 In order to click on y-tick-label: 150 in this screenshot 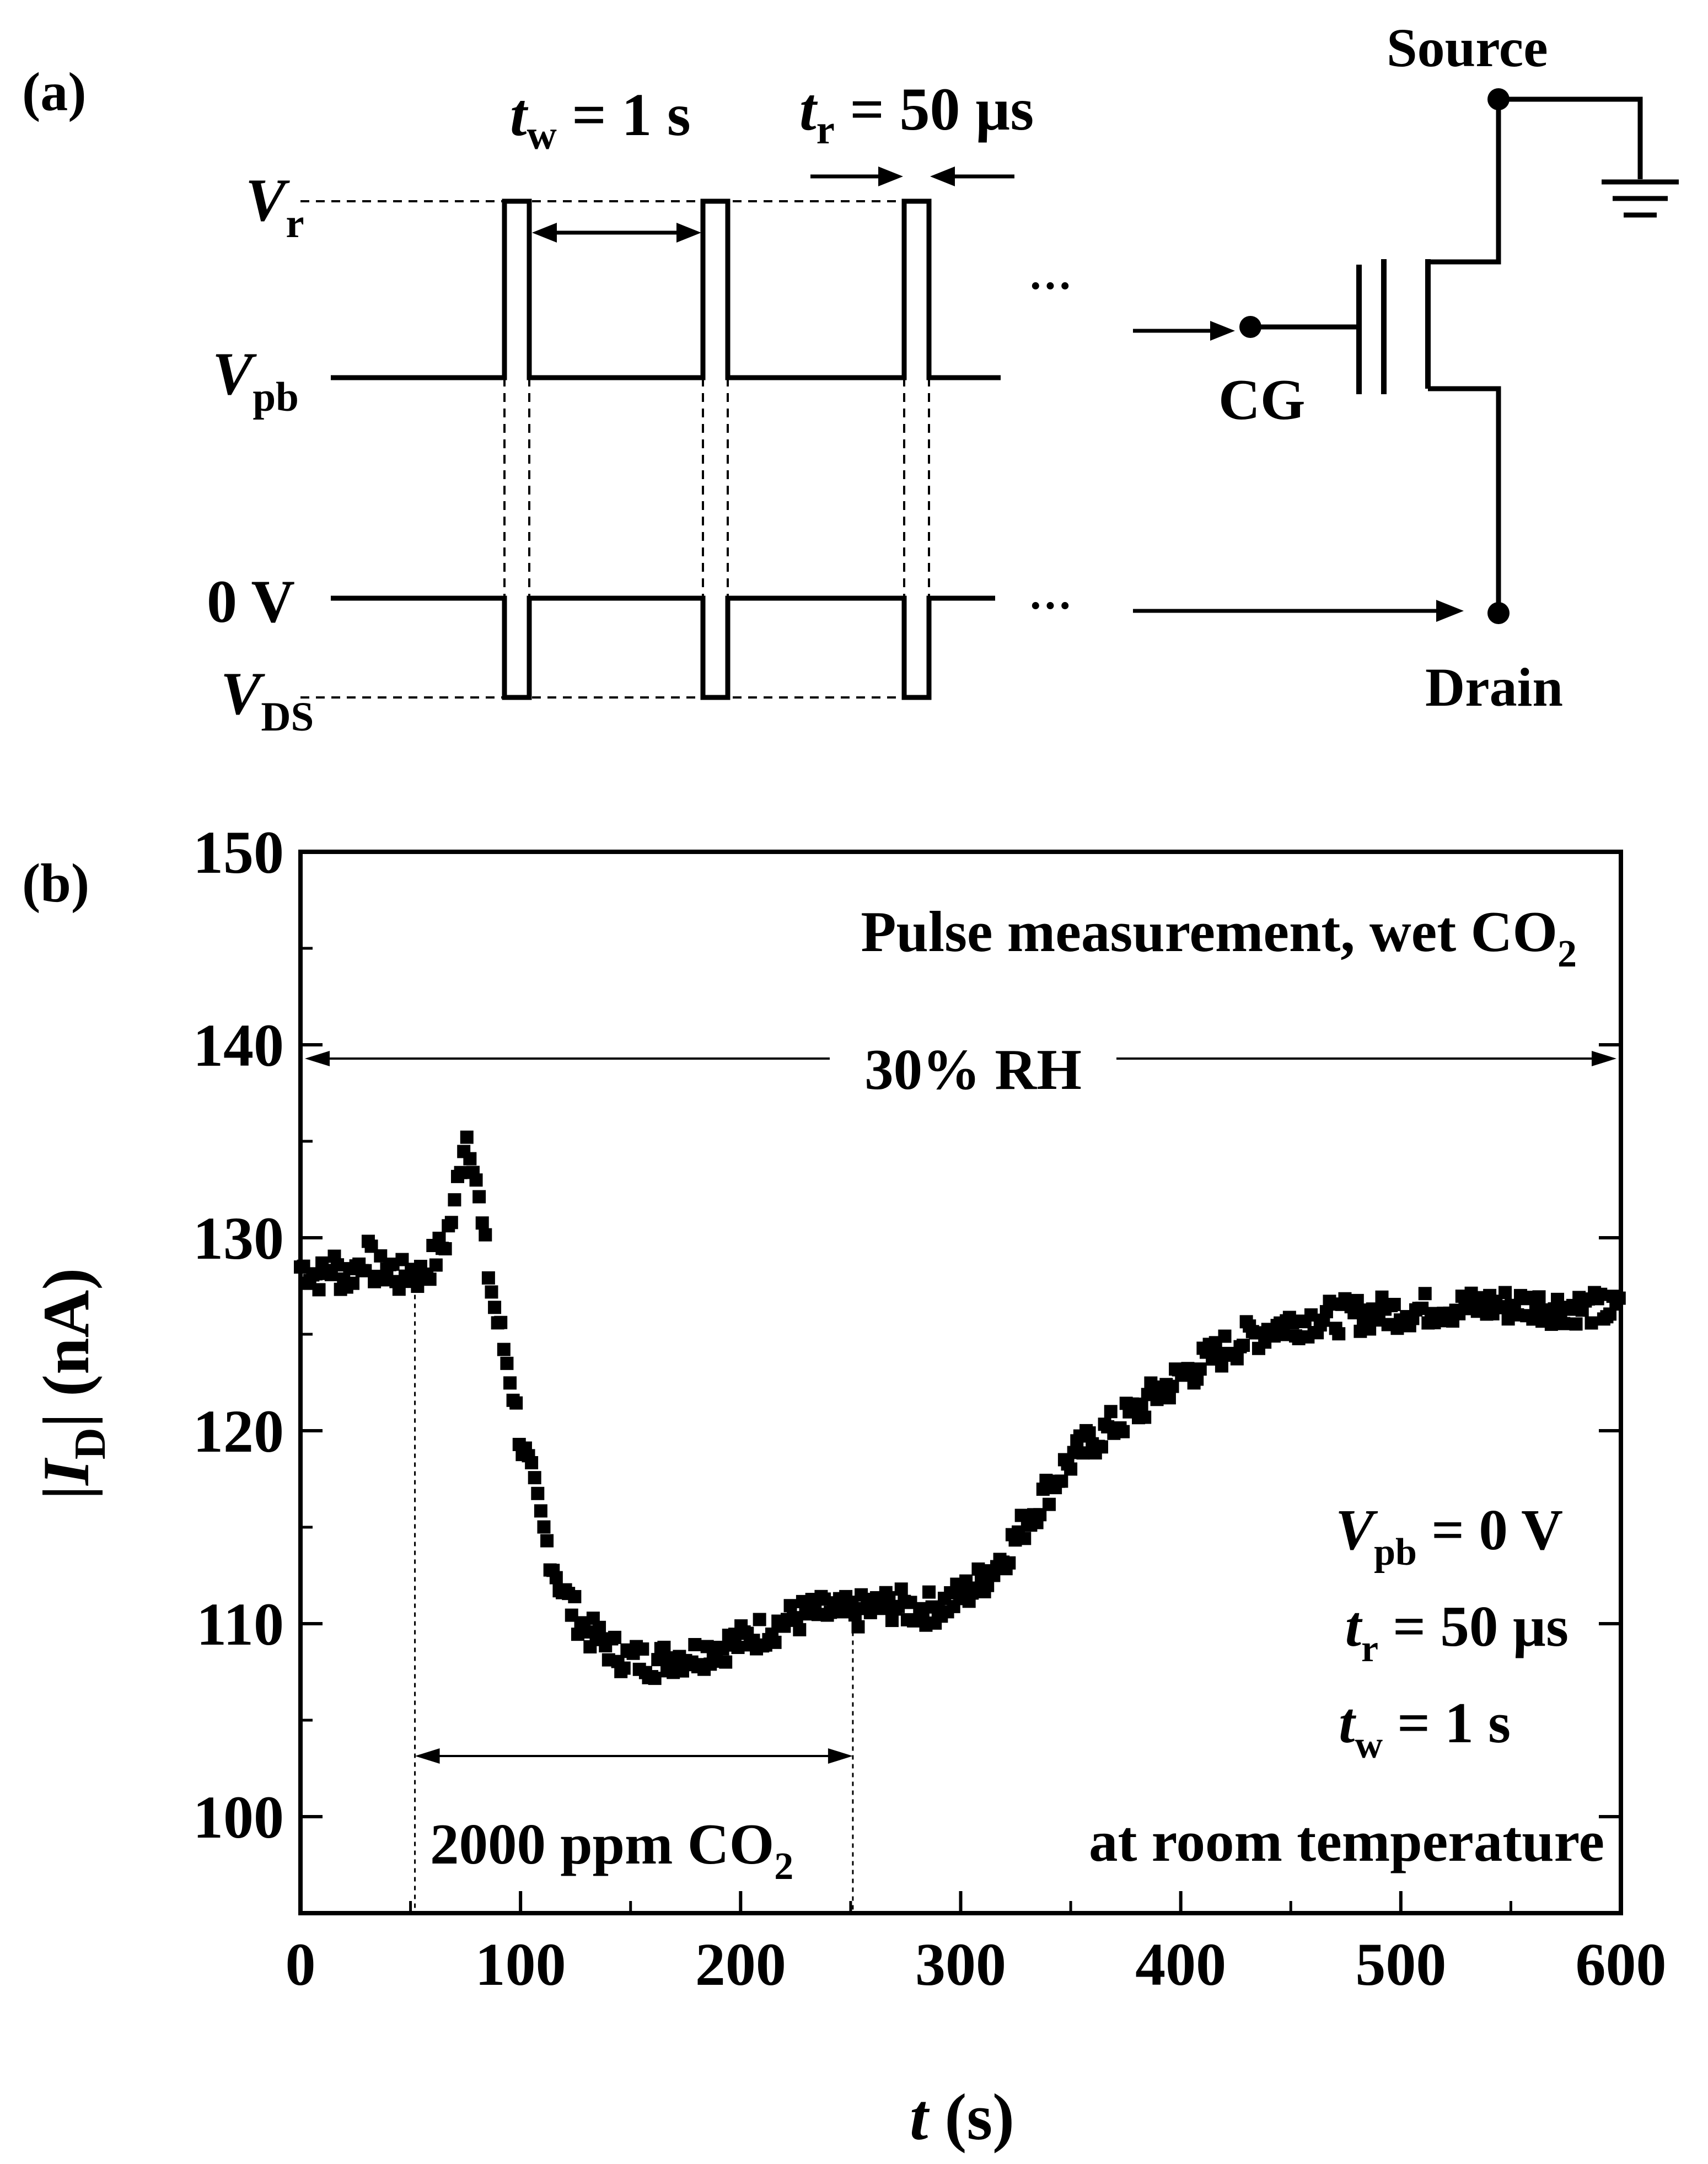, I will do `click(238, 852)`.